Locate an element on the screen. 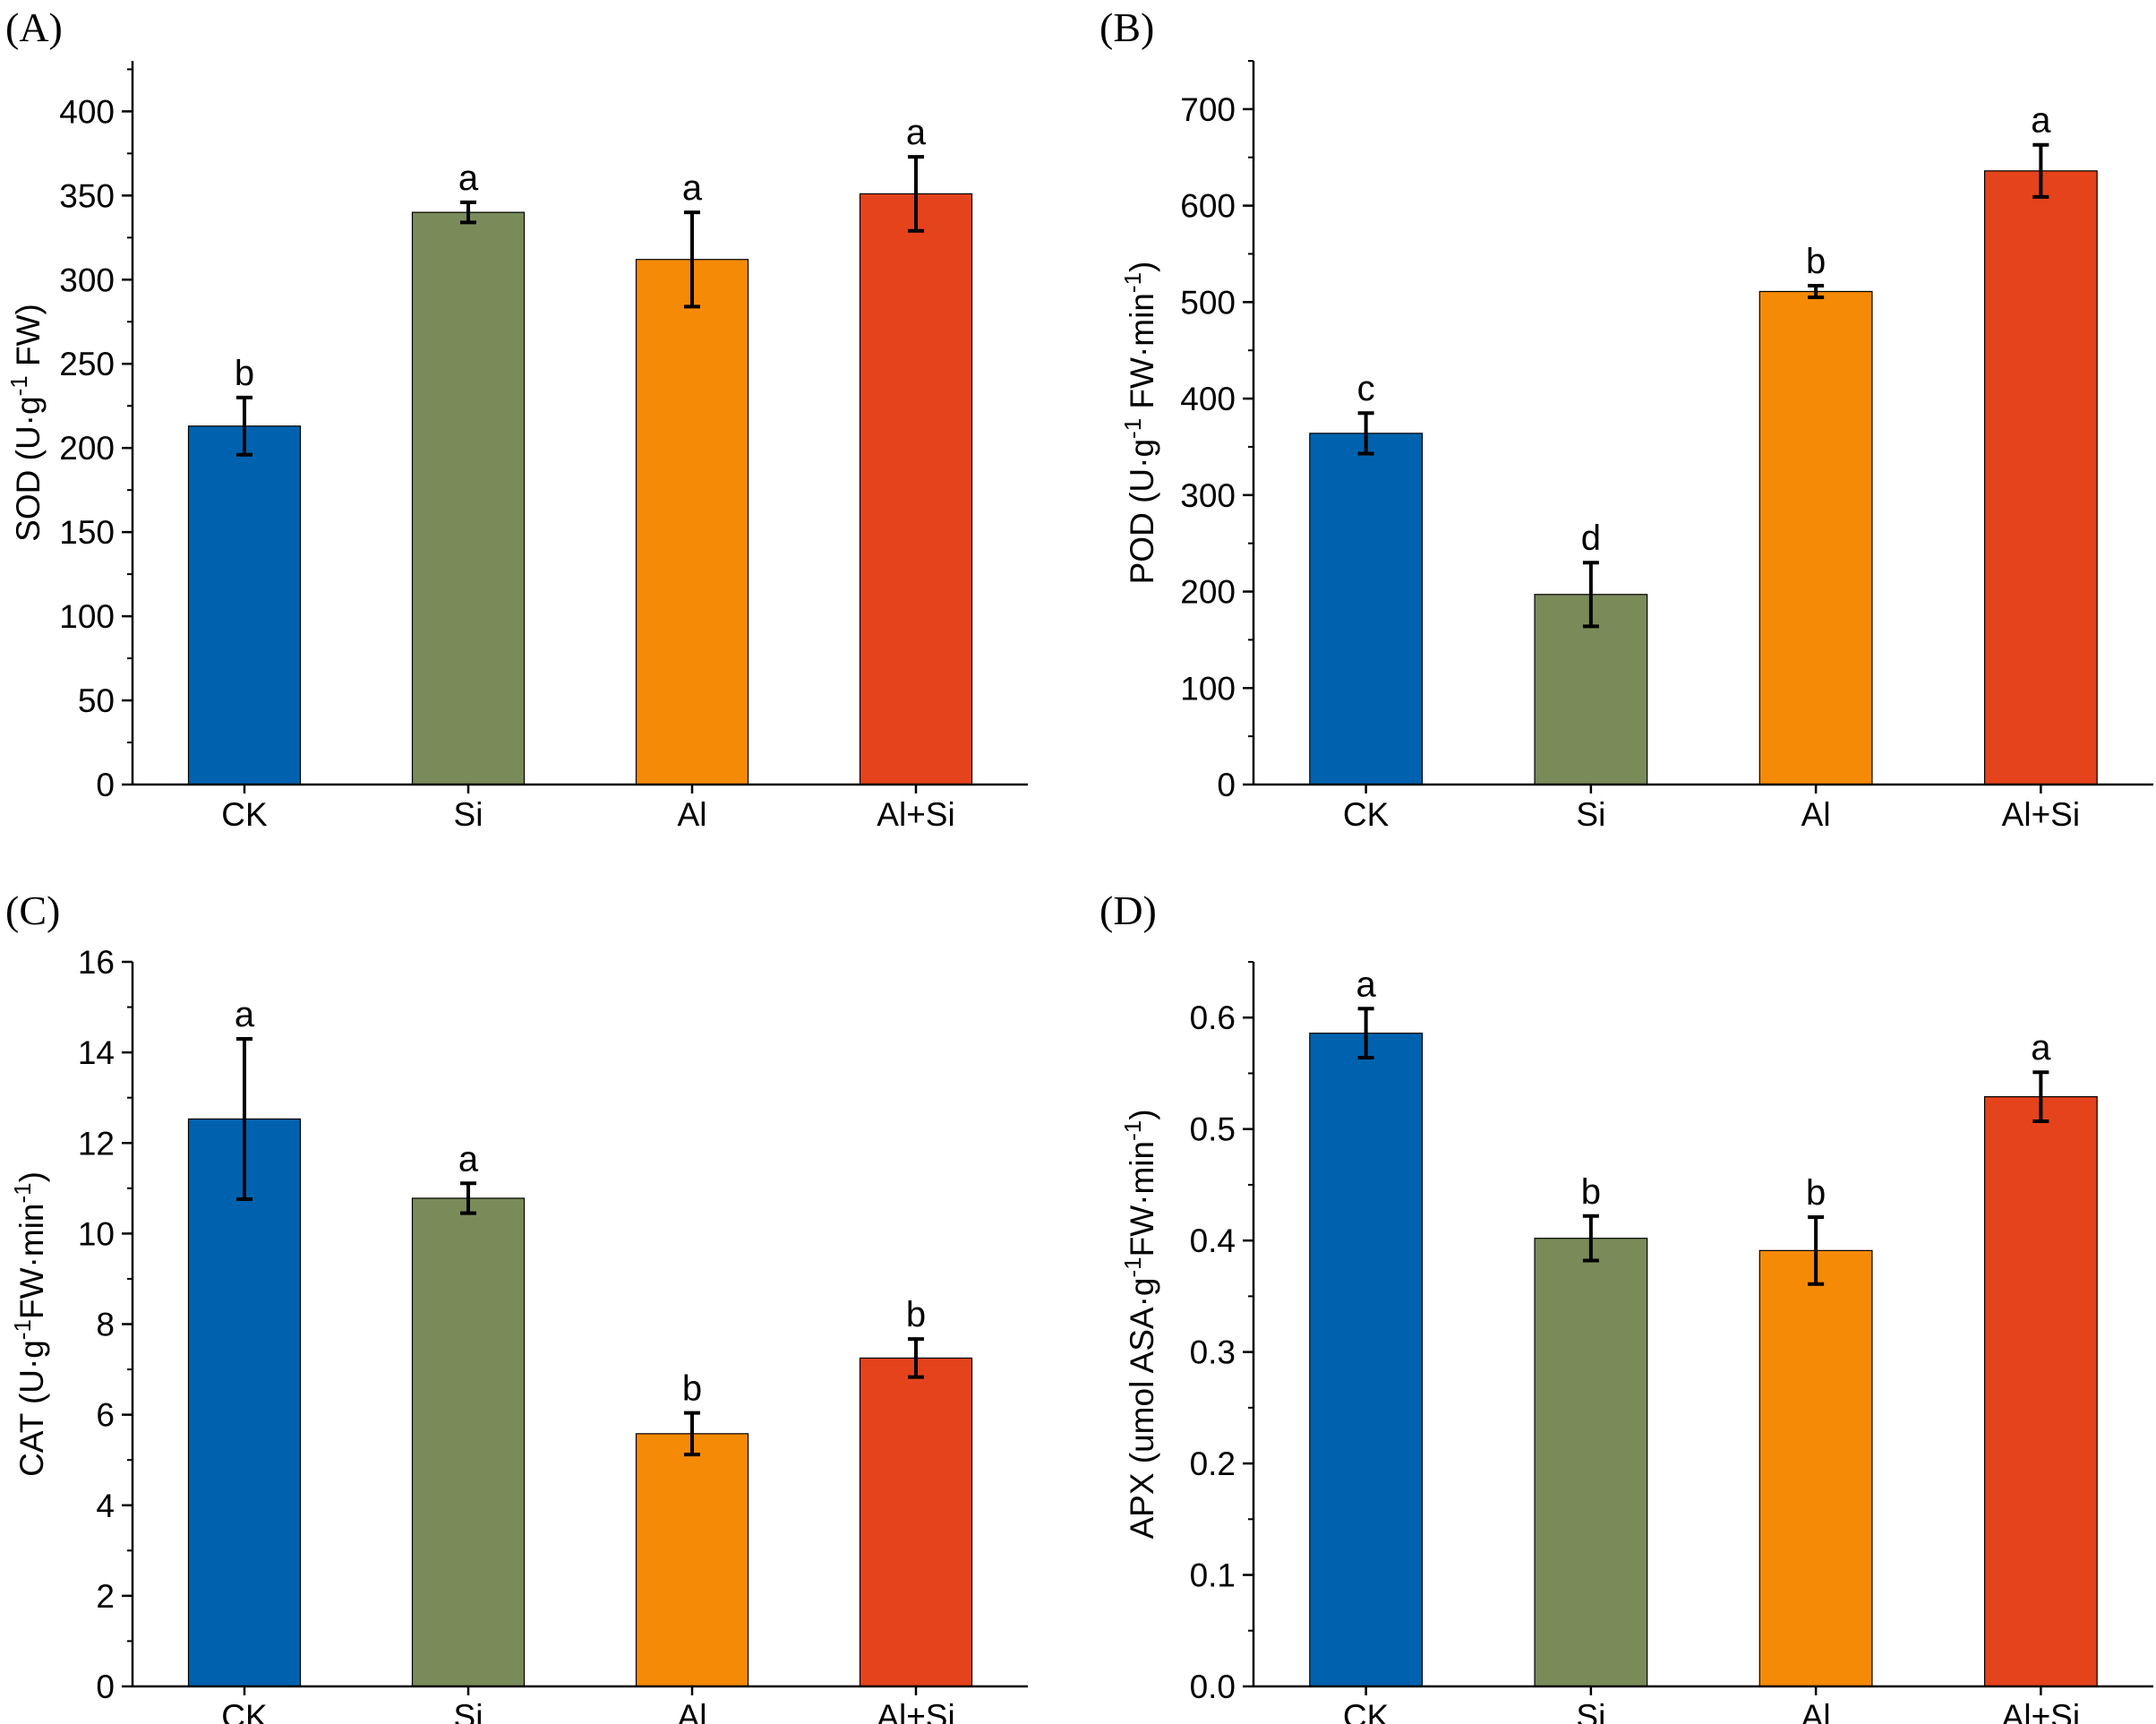 The width and height of the screenshot is (2156, 1724). y-tick-label: 0.0 is located at coordinates (1213, 1686).